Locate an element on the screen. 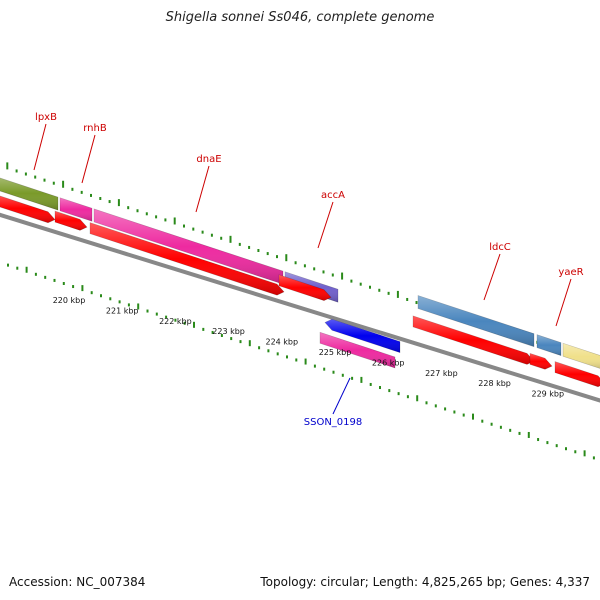 The height and width of the screenshot is (600, 600). label-leader-rnhB is located at coordinates (88, 159).